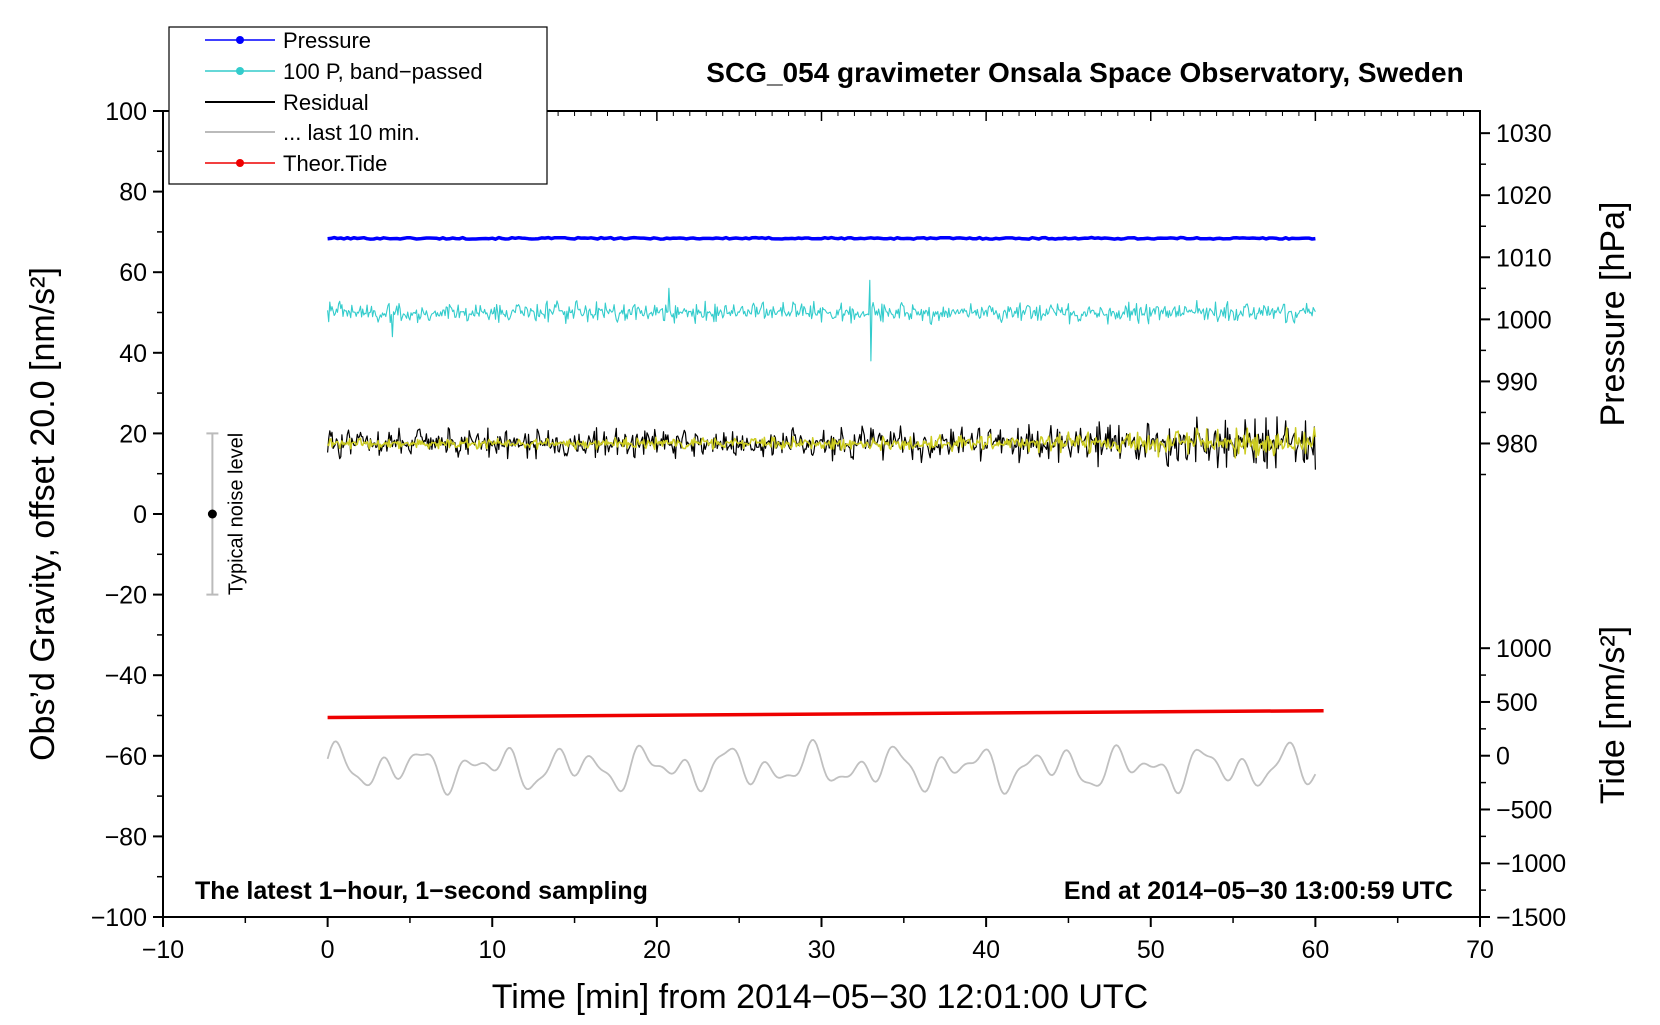 The width and height of the screenshot is (1660, 1025). I want to click on y-tick-label-2: −60, so click(126, 757).